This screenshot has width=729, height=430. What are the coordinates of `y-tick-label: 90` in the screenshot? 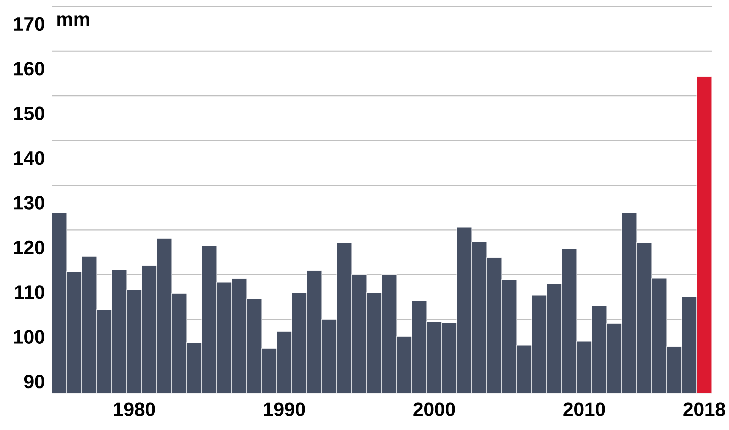 It's located at (34, 381).